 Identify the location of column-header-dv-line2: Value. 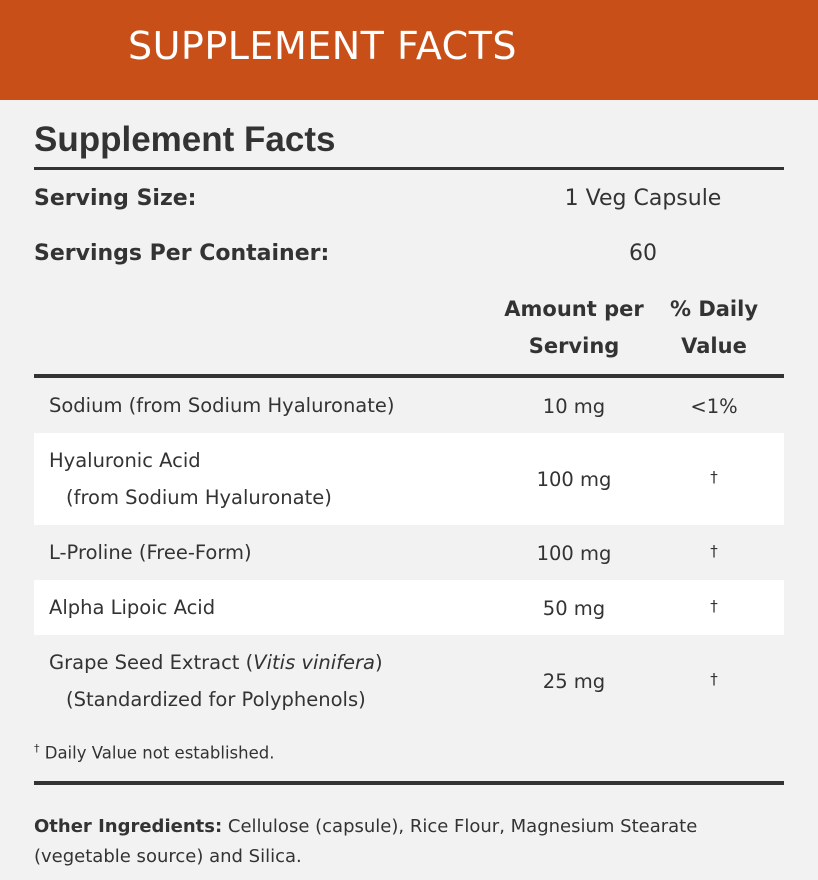
(714, 346).